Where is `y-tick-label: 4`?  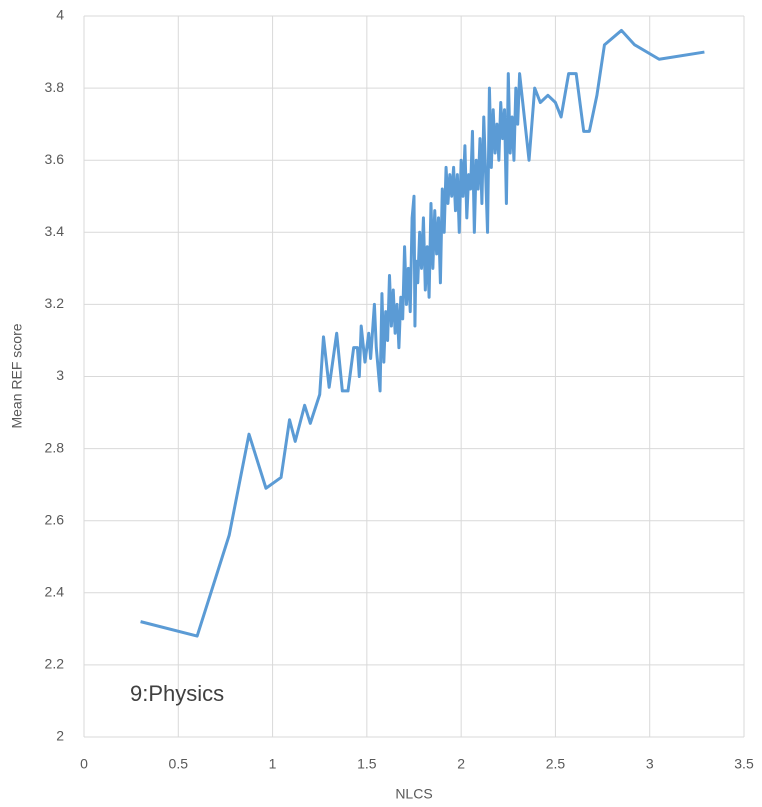 y-tick-label: 4 is located at coordinates (60, 15).